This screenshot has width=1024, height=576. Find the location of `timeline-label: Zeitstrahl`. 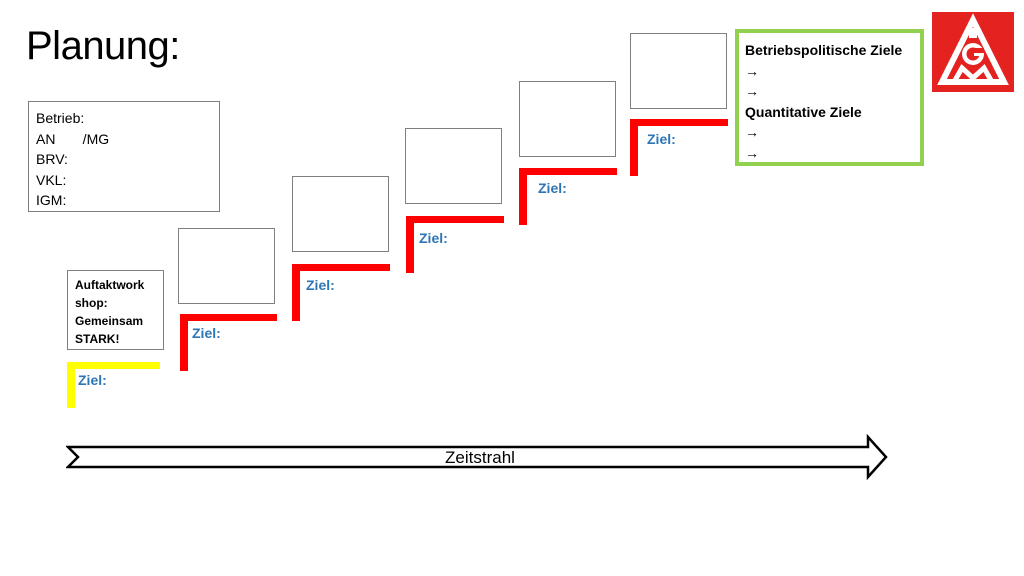

timeline-label: Zeitstrahl is located at coordinates (480, 457).